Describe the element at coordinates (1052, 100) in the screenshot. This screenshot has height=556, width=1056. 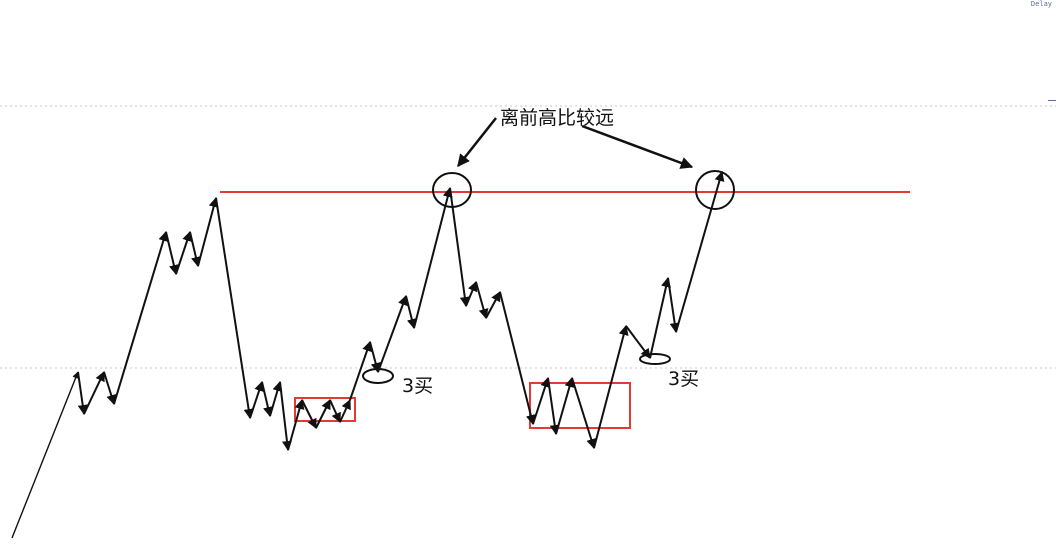
I see `right-edge-tick` at that location.